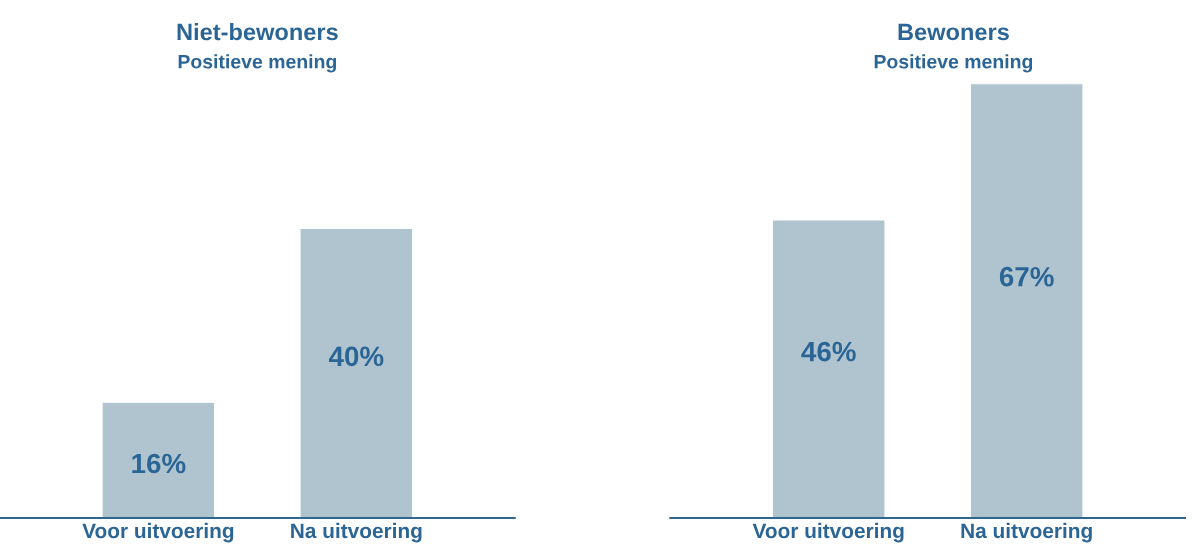  Describe the element at coordinates (356, 356) in the screenshot. I see `data-label: 40%` at that location.